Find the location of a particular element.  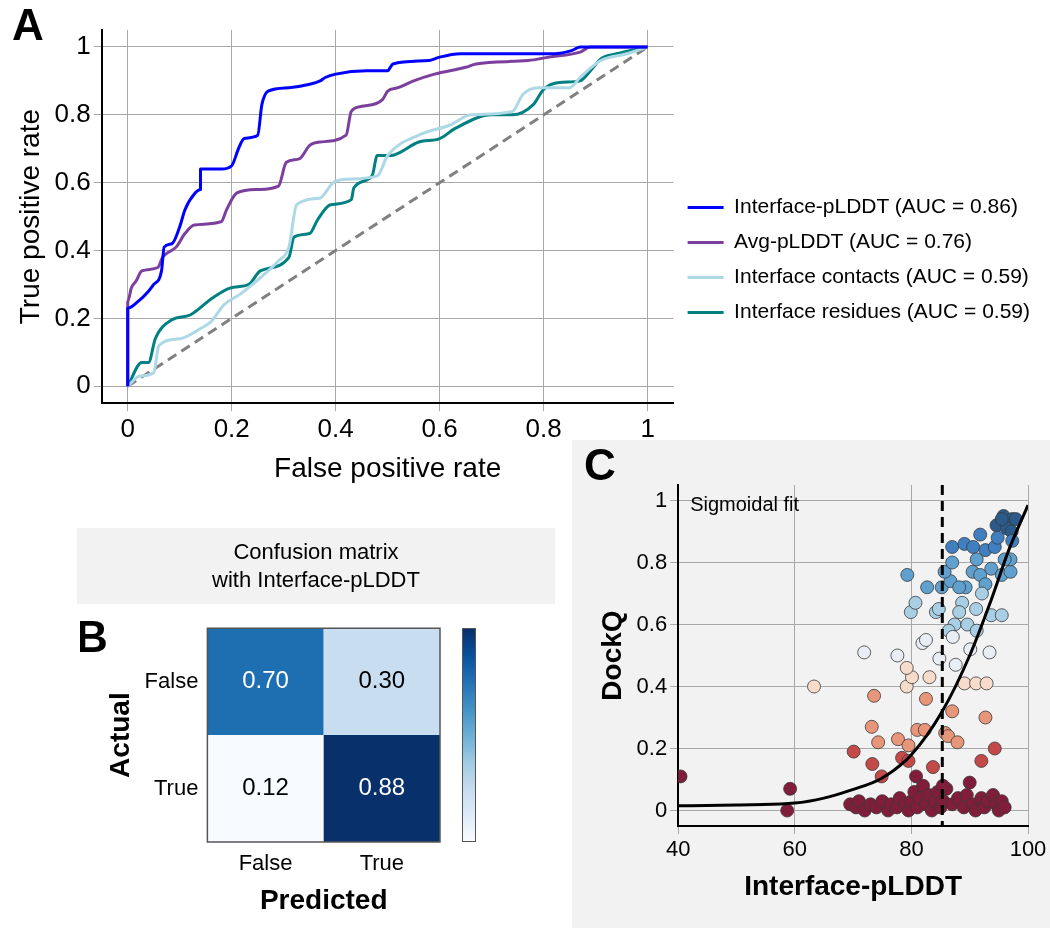

x-tick-label: 0.2 is located at coordinates (231, 427).